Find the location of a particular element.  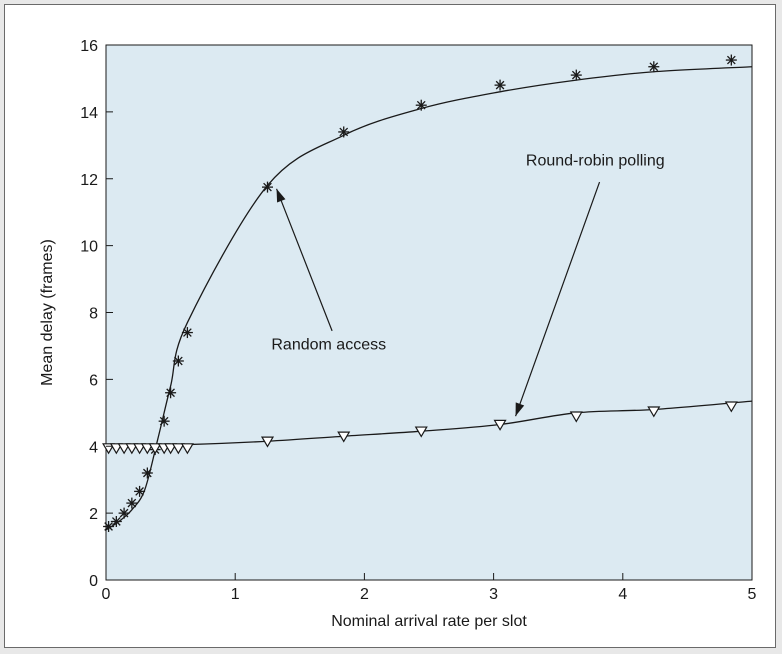

y-tick-label: 4 is located at coordinates (93, 447).